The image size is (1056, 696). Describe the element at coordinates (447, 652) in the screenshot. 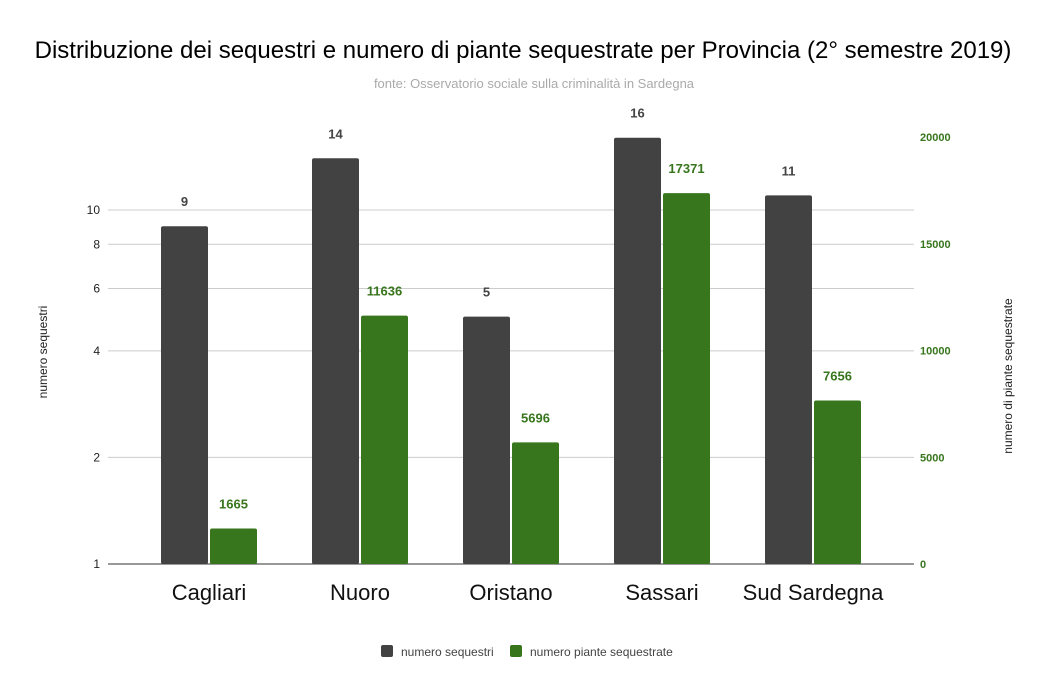

I see `legend-label: numero sequestri` at that location.